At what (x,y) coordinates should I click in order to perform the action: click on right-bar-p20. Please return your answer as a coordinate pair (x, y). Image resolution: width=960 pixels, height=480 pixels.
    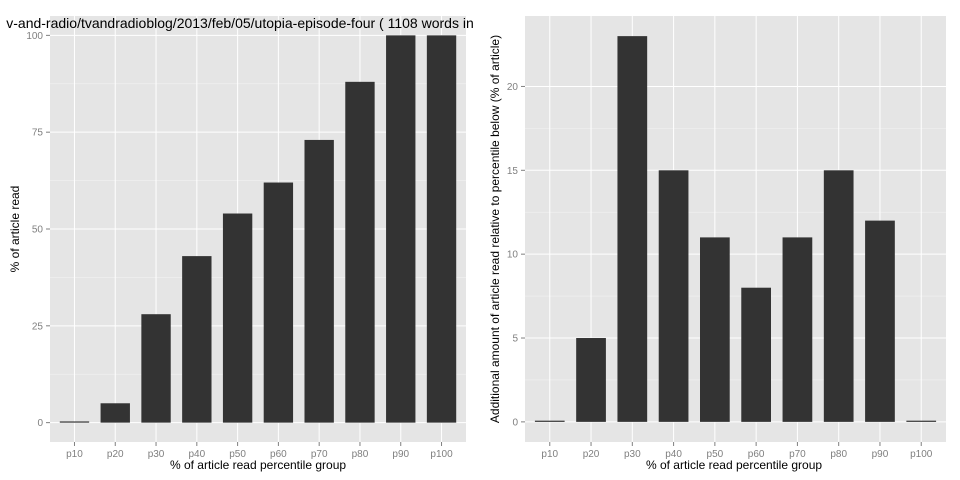
    Looking at the image, I should click on (591, 380).